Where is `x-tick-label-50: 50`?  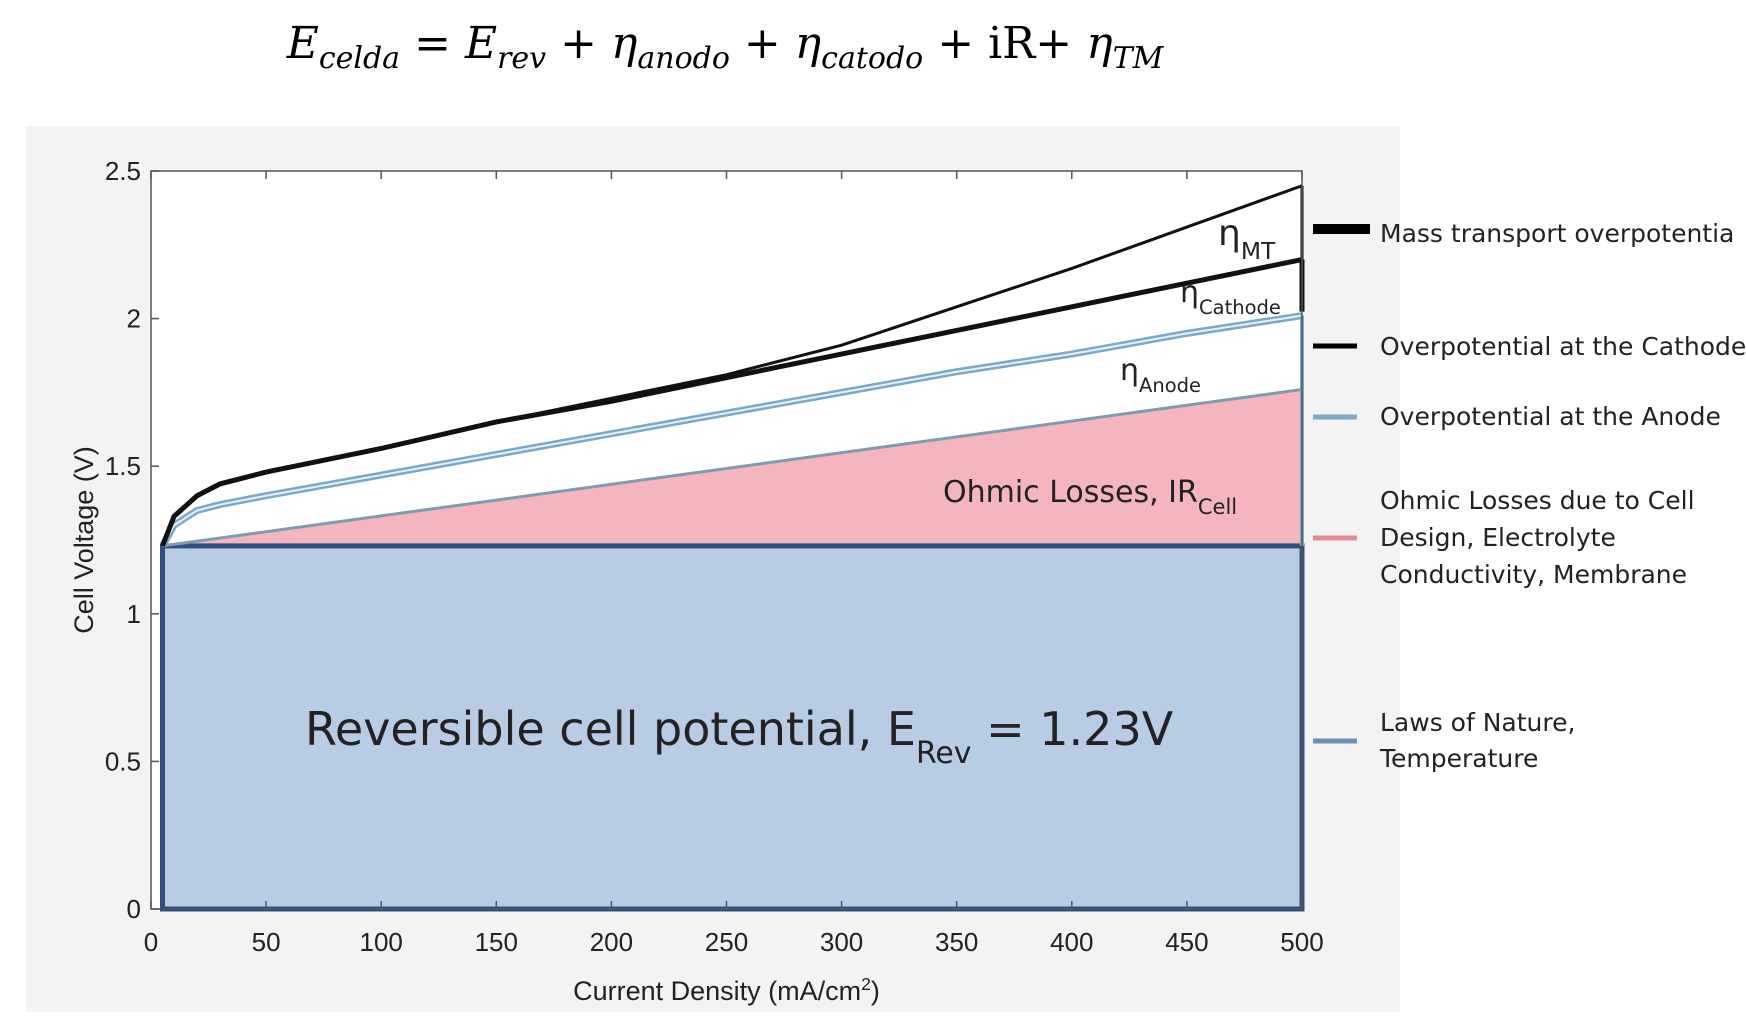 x-tick-label-50: 50 is located at coordinates (266, 942).